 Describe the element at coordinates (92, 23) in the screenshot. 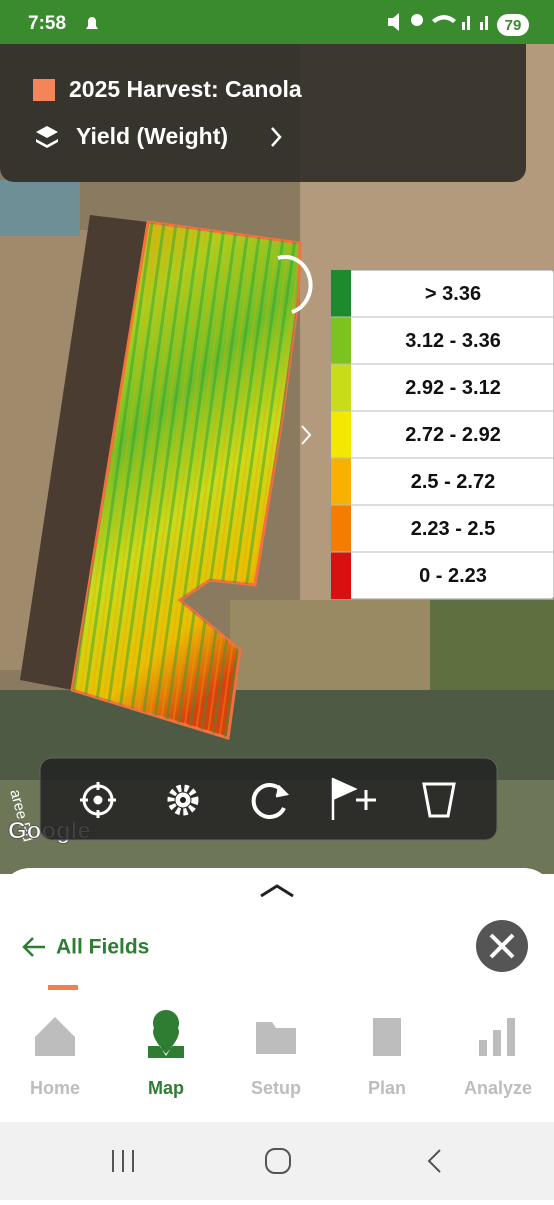

I see `notification-icon` at that location.